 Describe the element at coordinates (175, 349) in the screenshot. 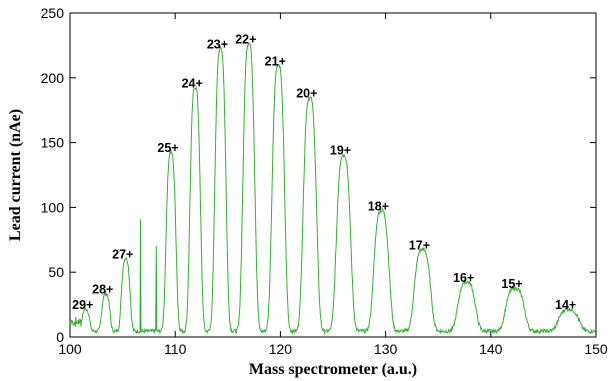

I see `x-tick-label: 110` at that location.